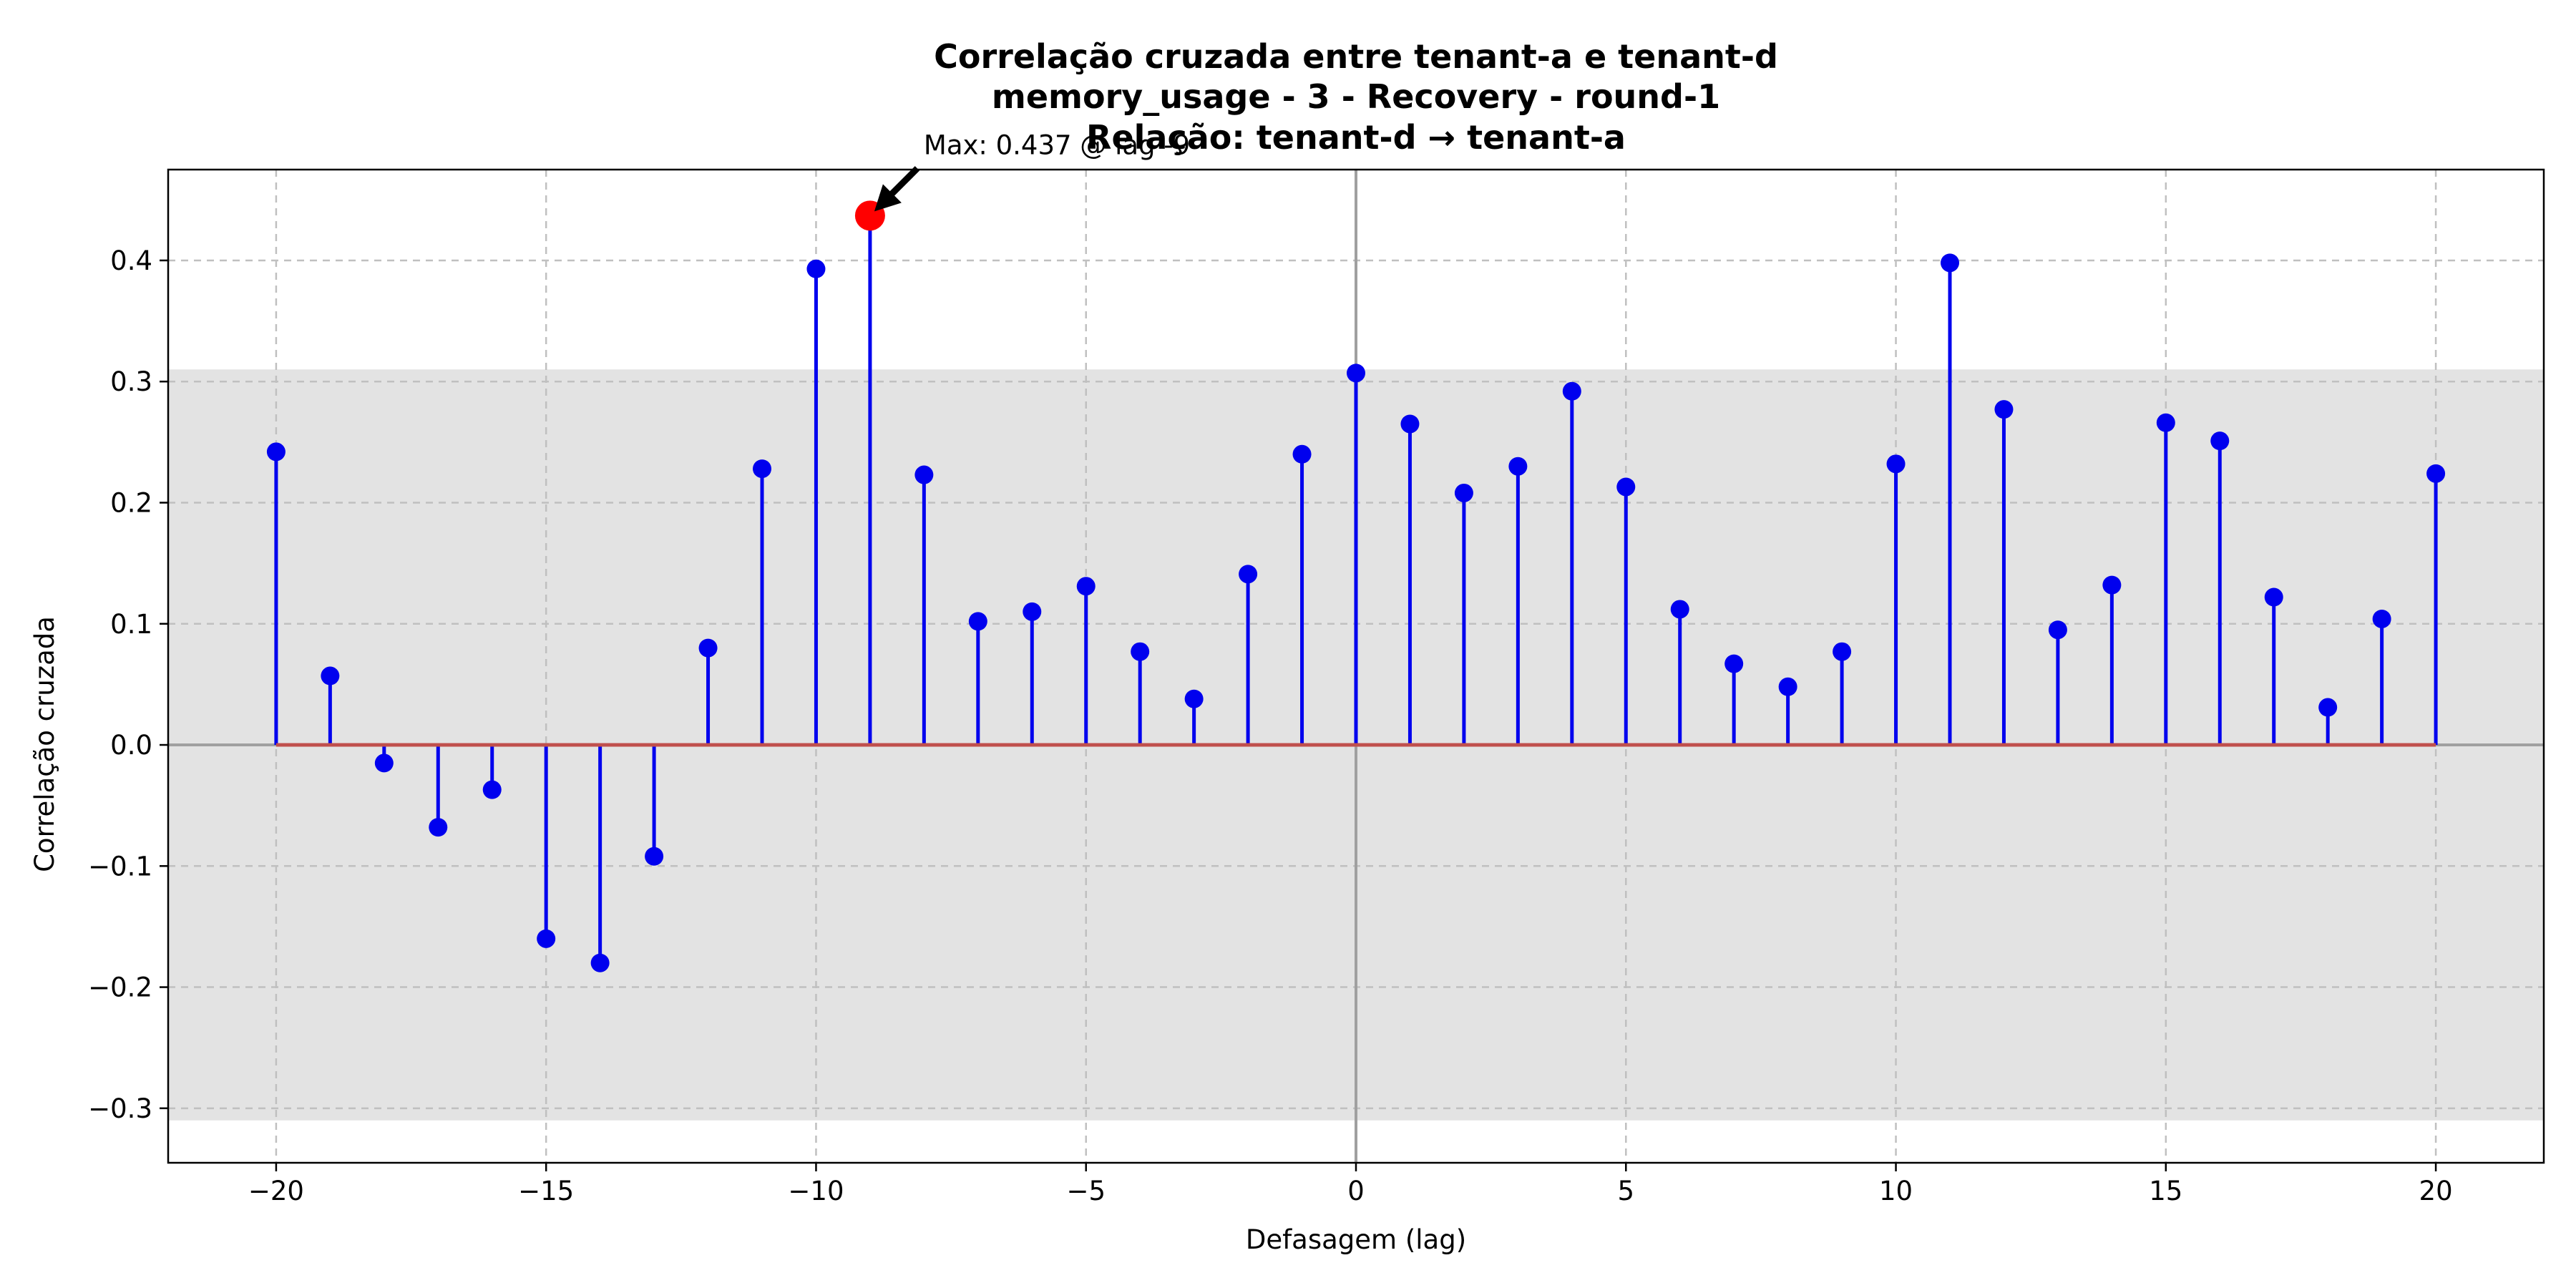  Describe the element at coordinates (903, 183) in the screenshot. I see `annotation-arrow-shaft` at that location.